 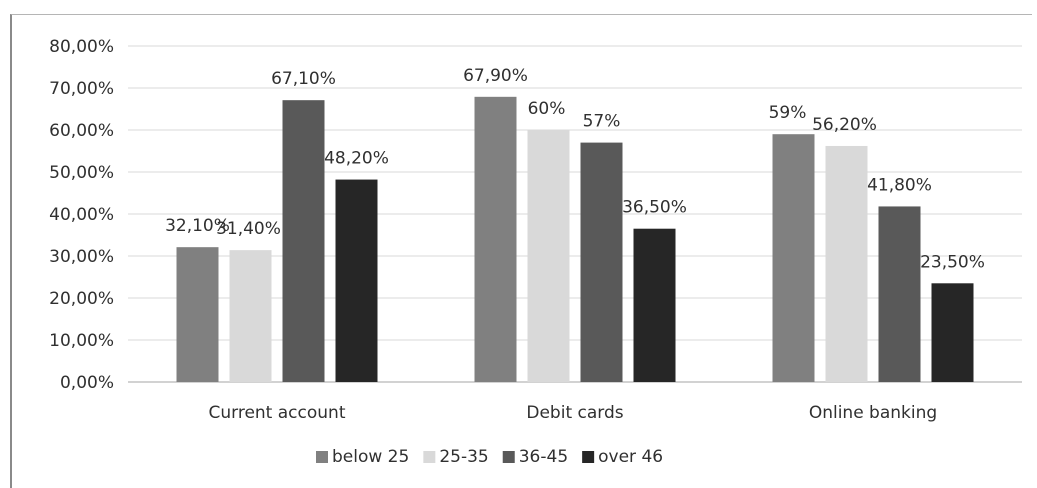 I want to click on y-tick-label: 10,00%, so click(x=81, y=341).